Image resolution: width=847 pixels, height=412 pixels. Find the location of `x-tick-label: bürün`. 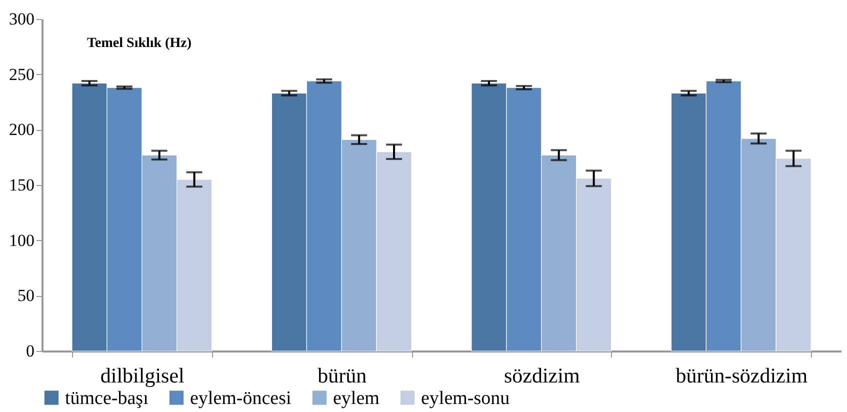

x-tick-label: bürün is located at coordinates (343, 376).